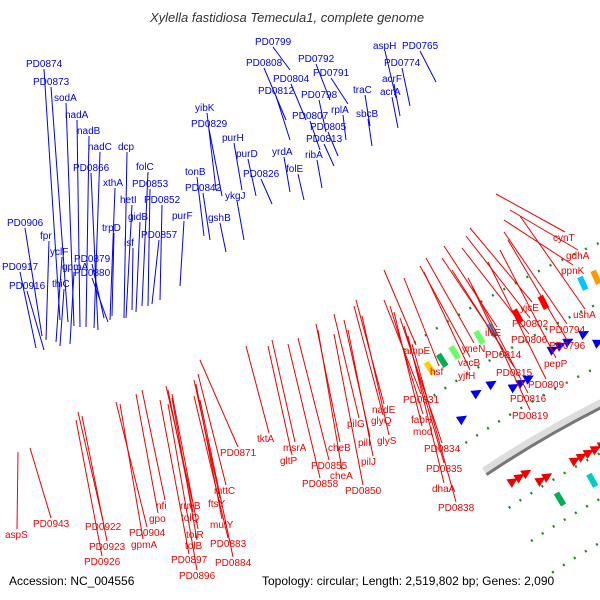 The height and width of the screenshot is (600, 600). I want to click on gene-label-reverse: PD0858, so click(320, 484).